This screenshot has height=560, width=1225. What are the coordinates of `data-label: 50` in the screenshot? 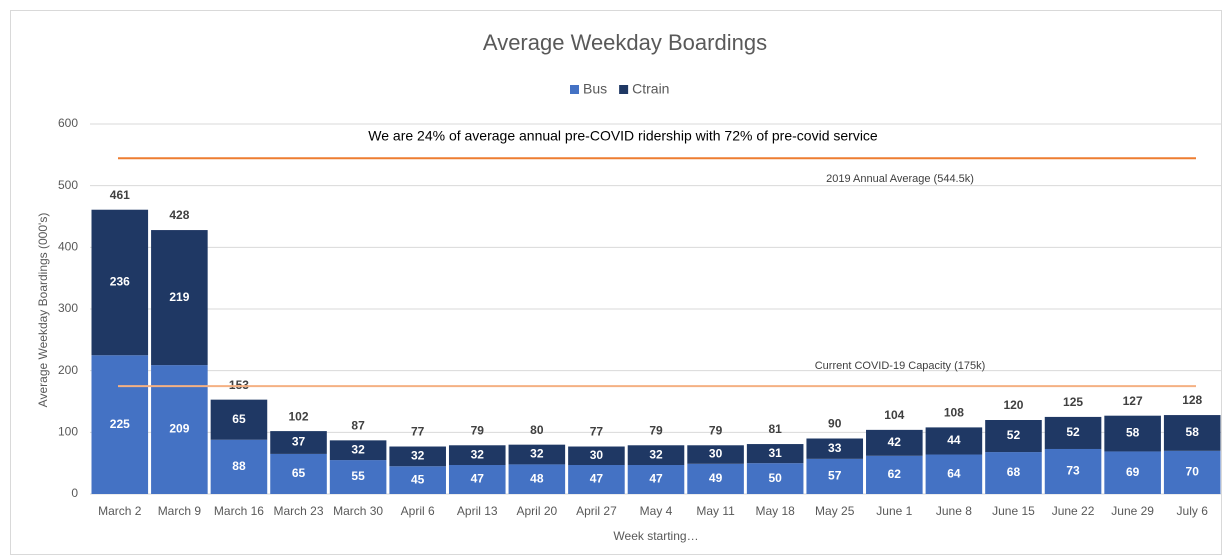 It's located at (775, 478).